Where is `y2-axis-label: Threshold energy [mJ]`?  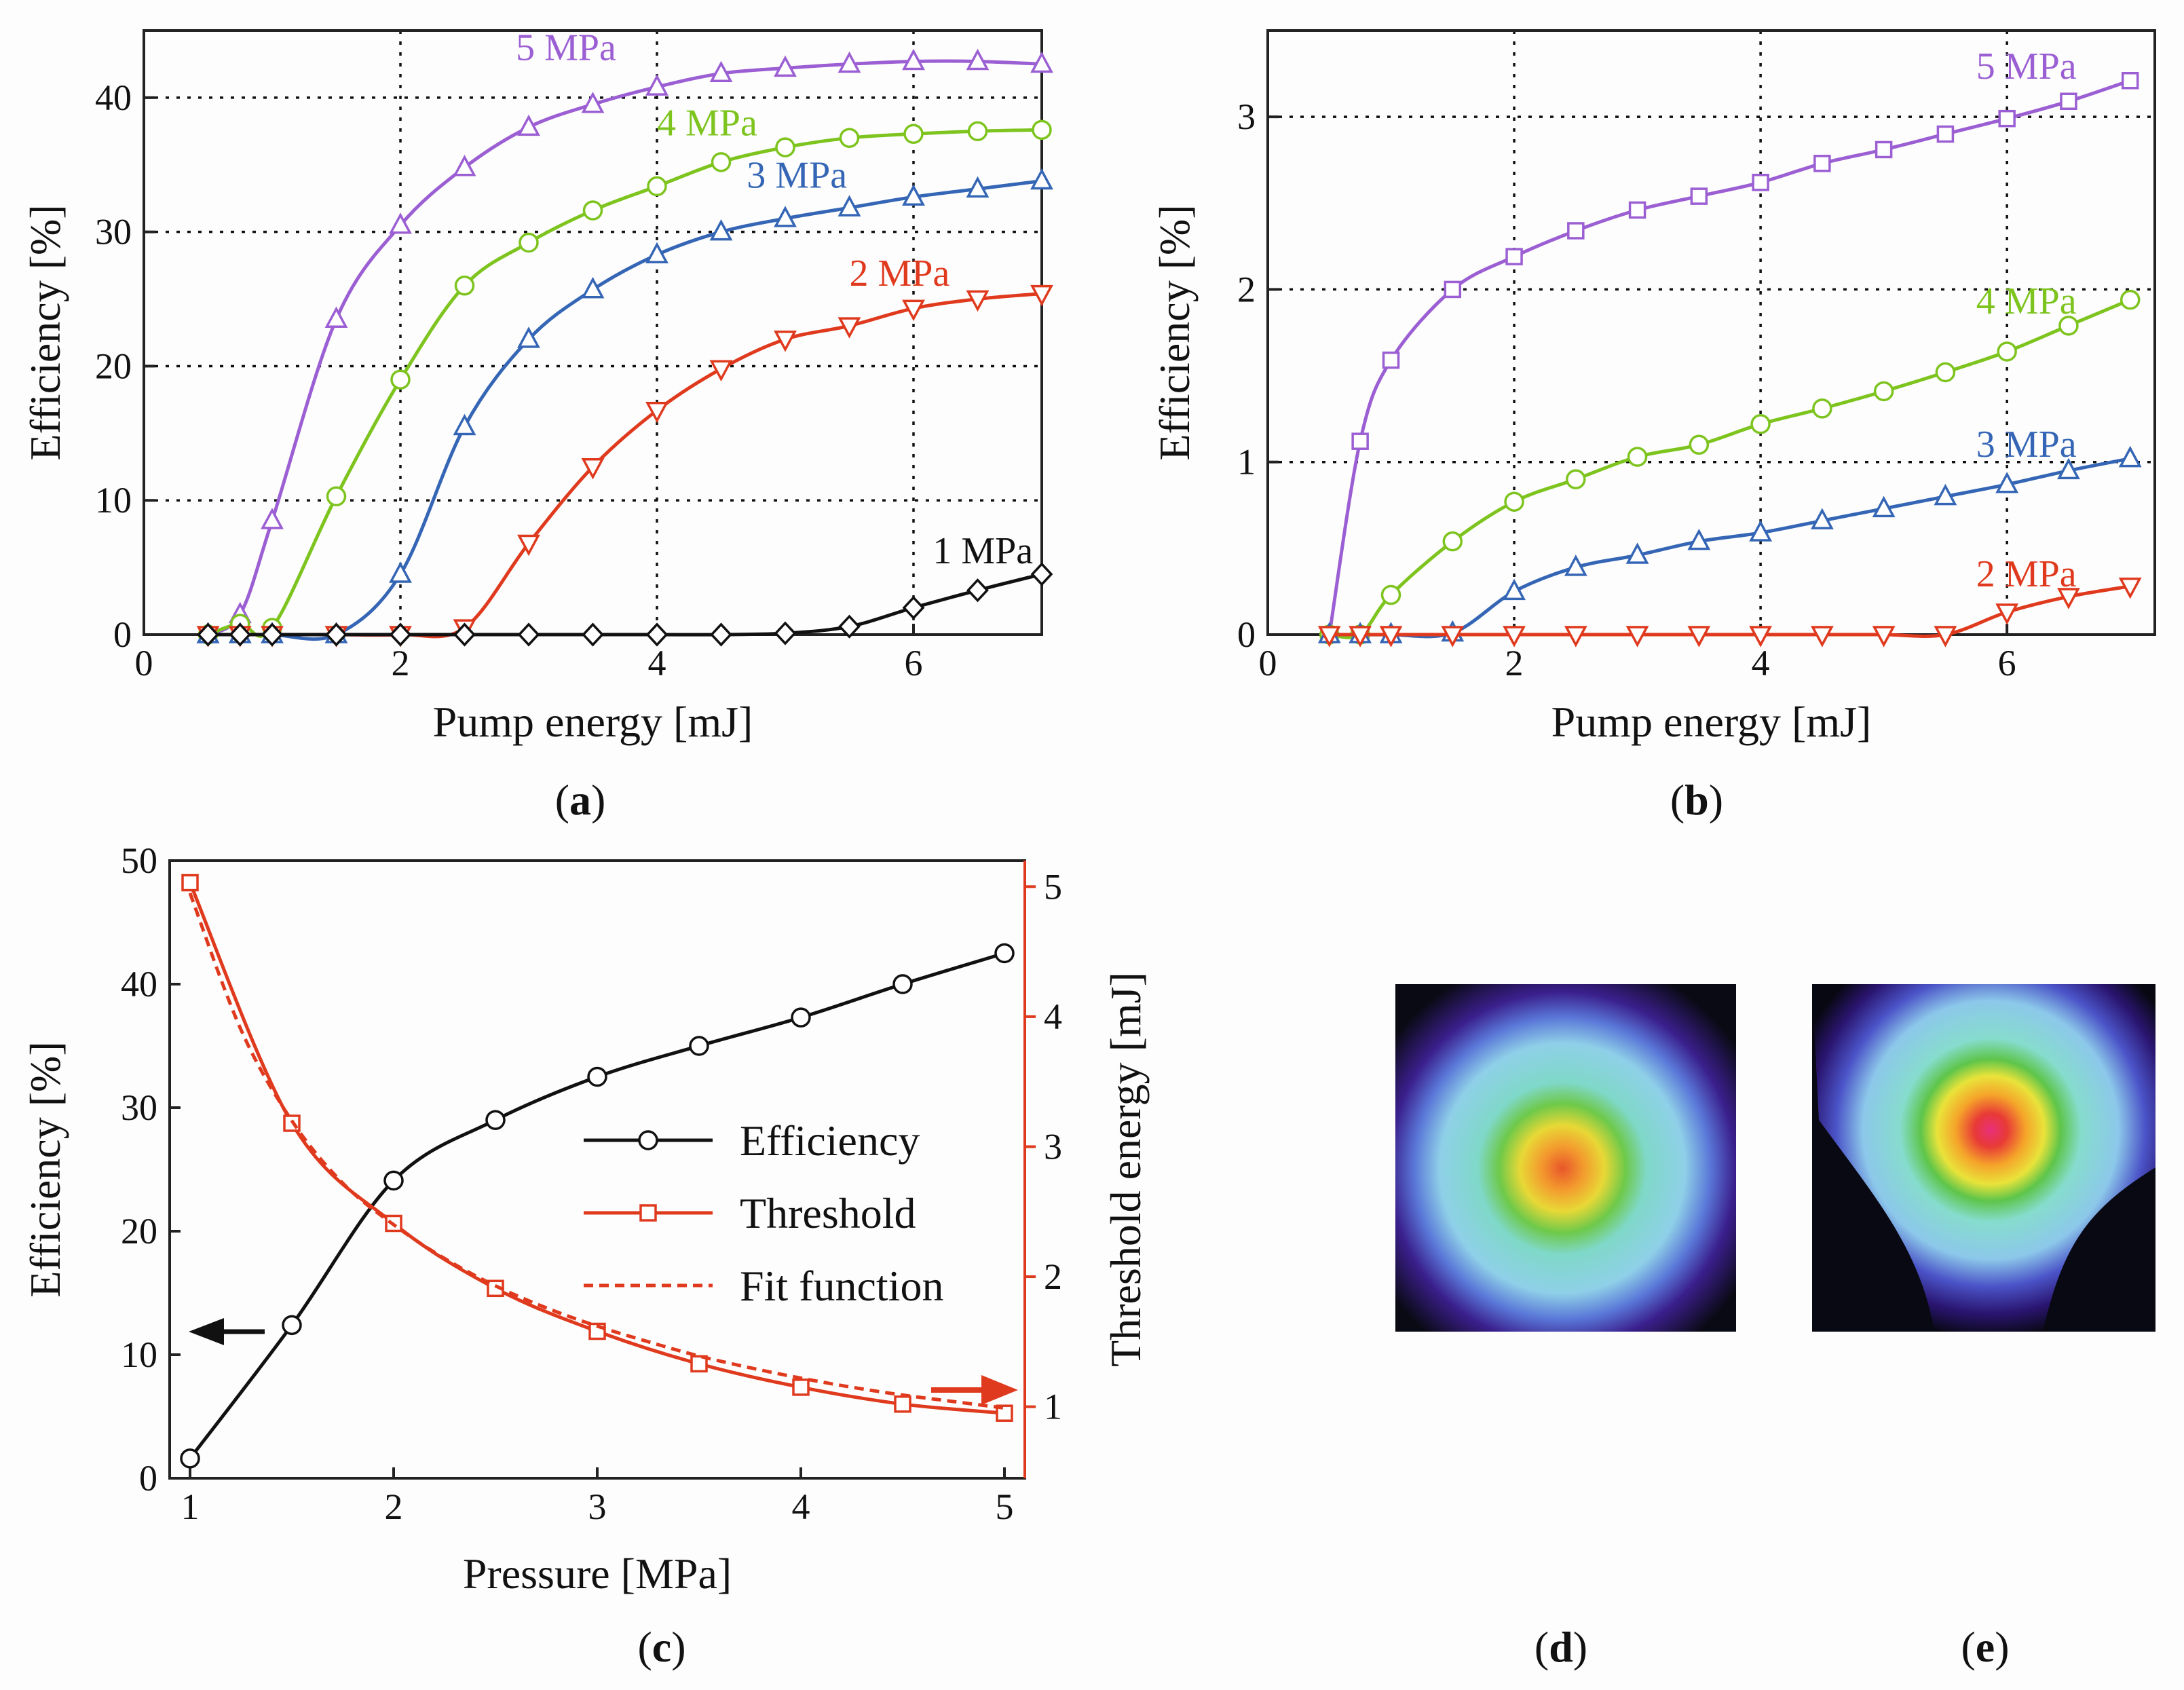 y2-axis-label: Threshold energy [mJ] is located at coordinates (1126, 1169).